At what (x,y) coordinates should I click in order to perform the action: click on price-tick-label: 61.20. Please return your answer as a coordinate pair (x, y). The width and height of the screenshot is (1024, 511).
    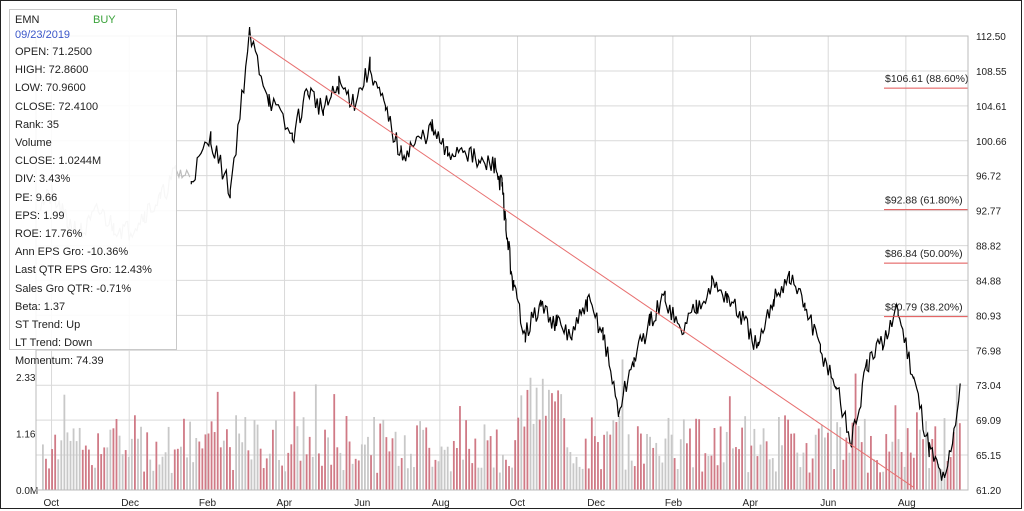
    Looking at the image, I should click on (988, 491).